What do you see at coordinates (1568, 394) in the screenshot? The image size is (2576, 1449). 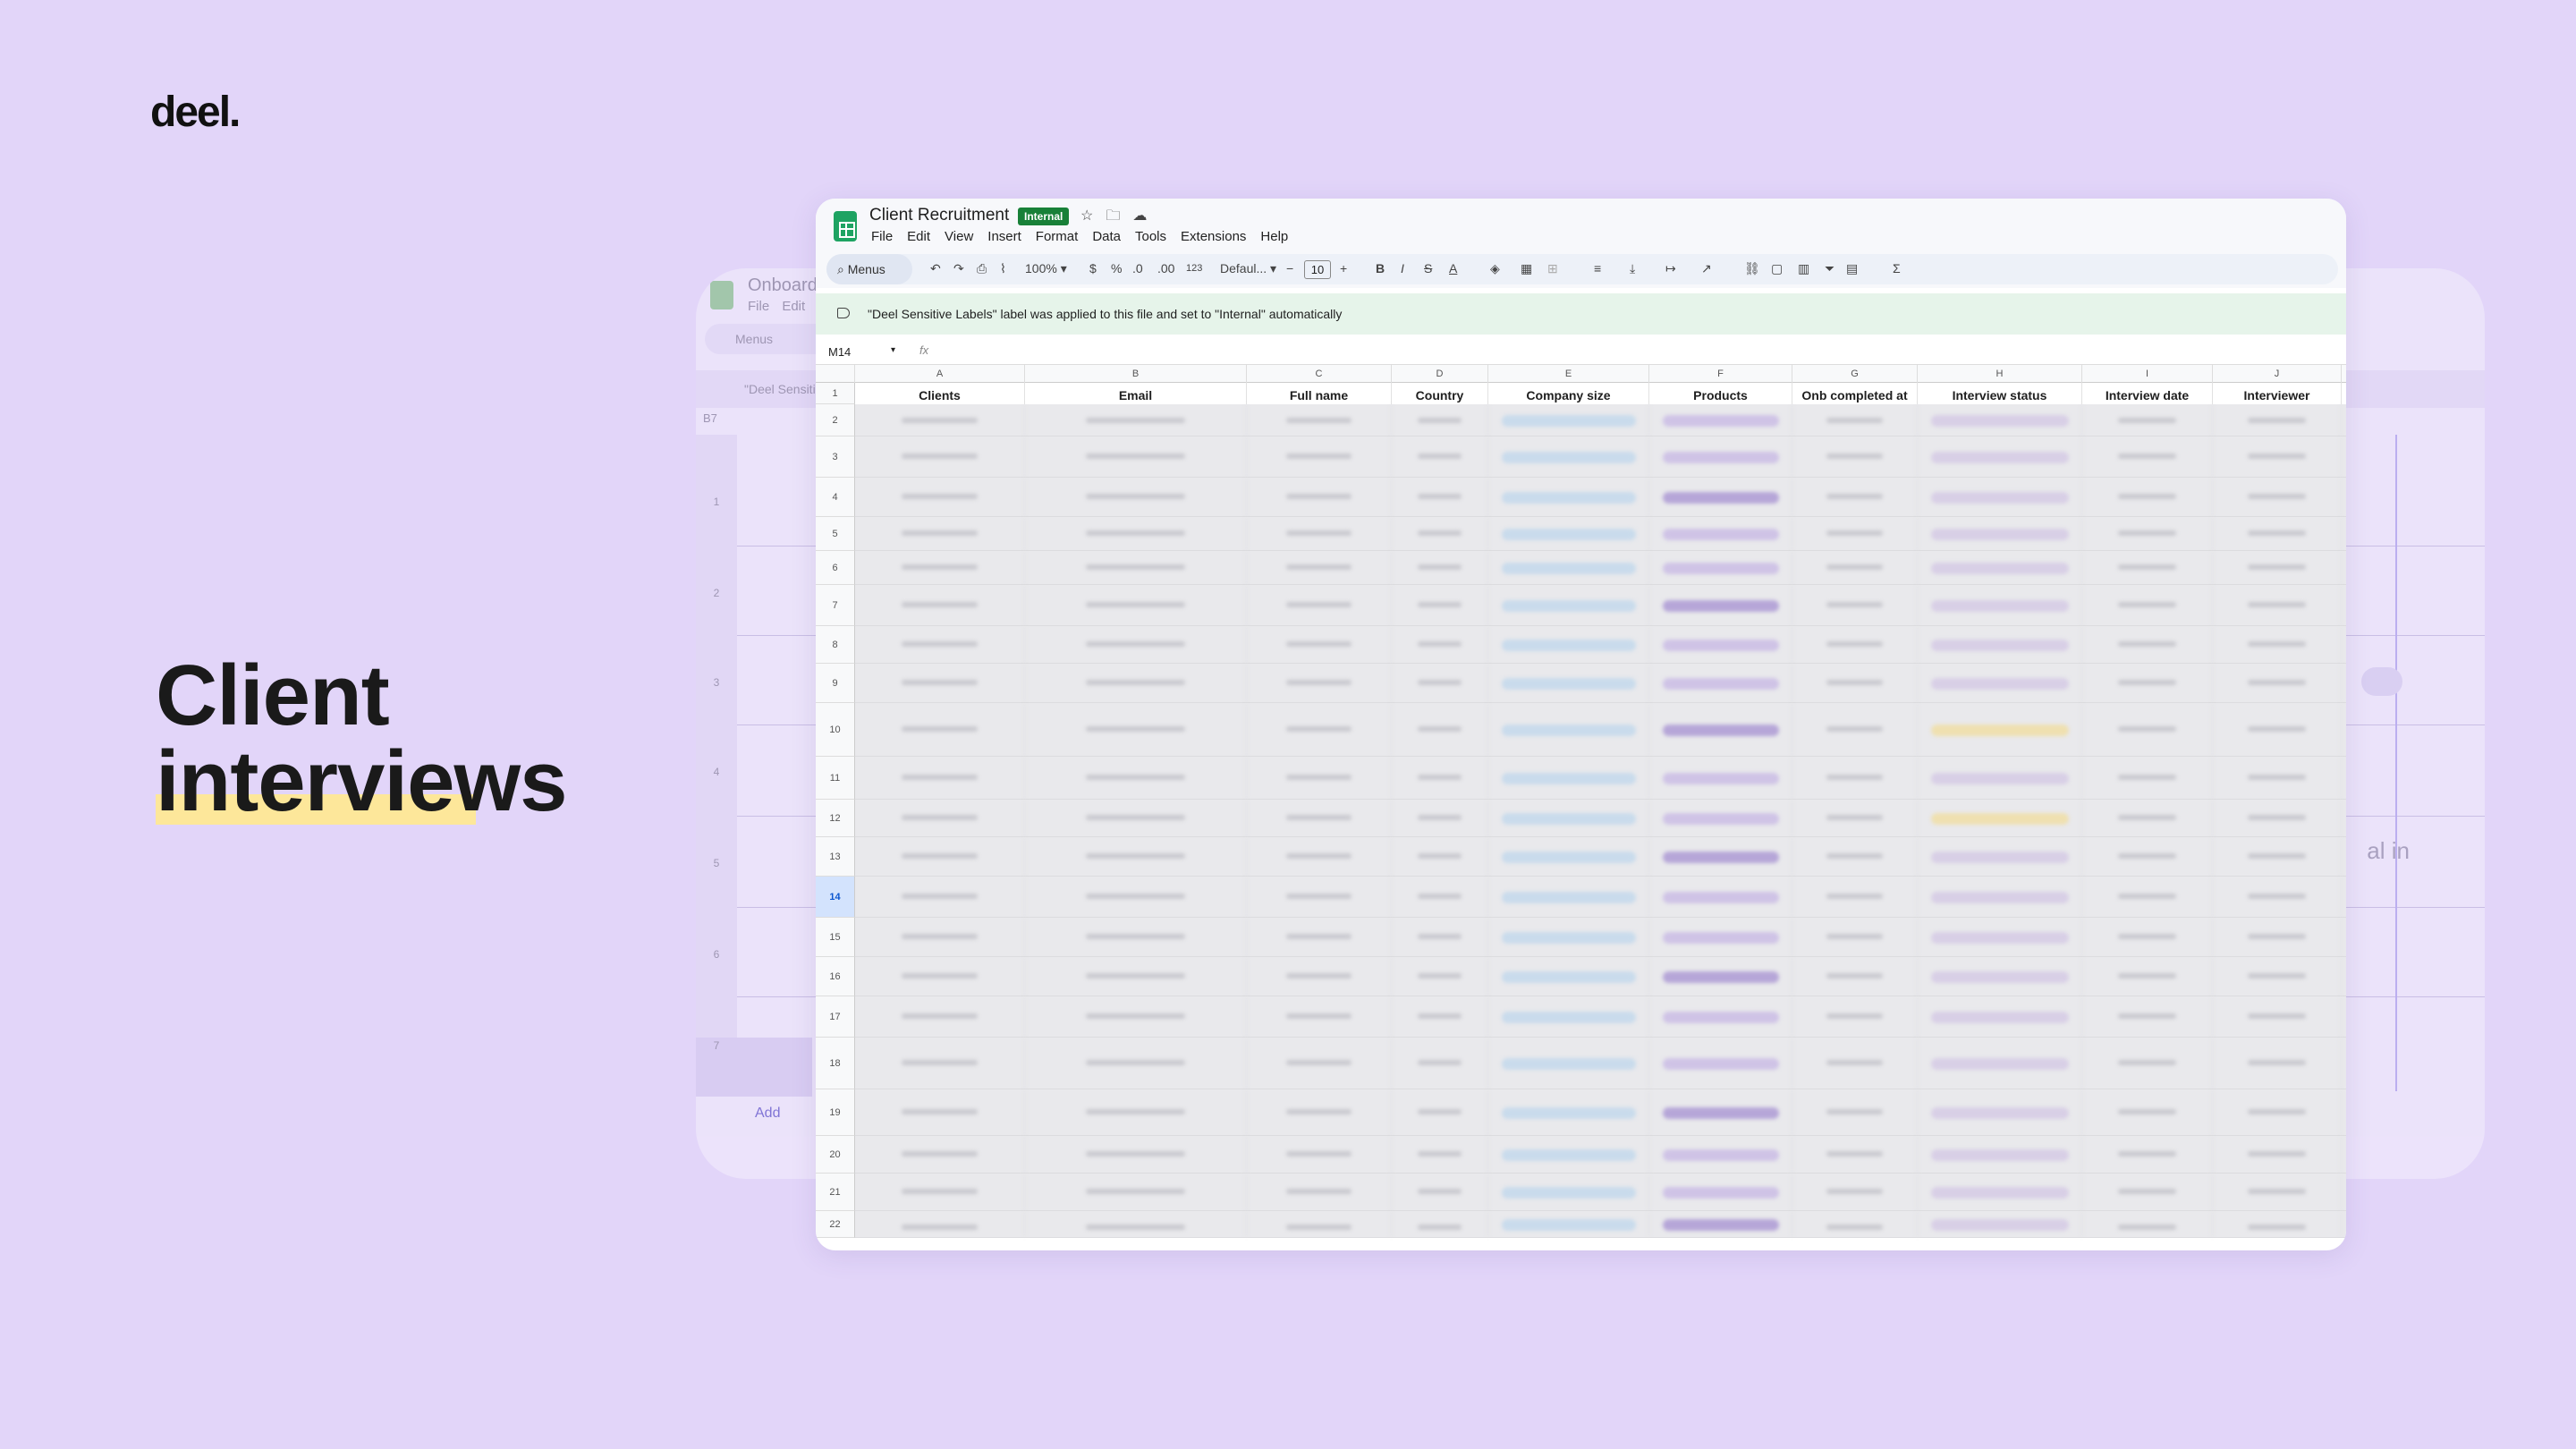 I see `header-cell: Company size` at bounding box center [1568, 394].